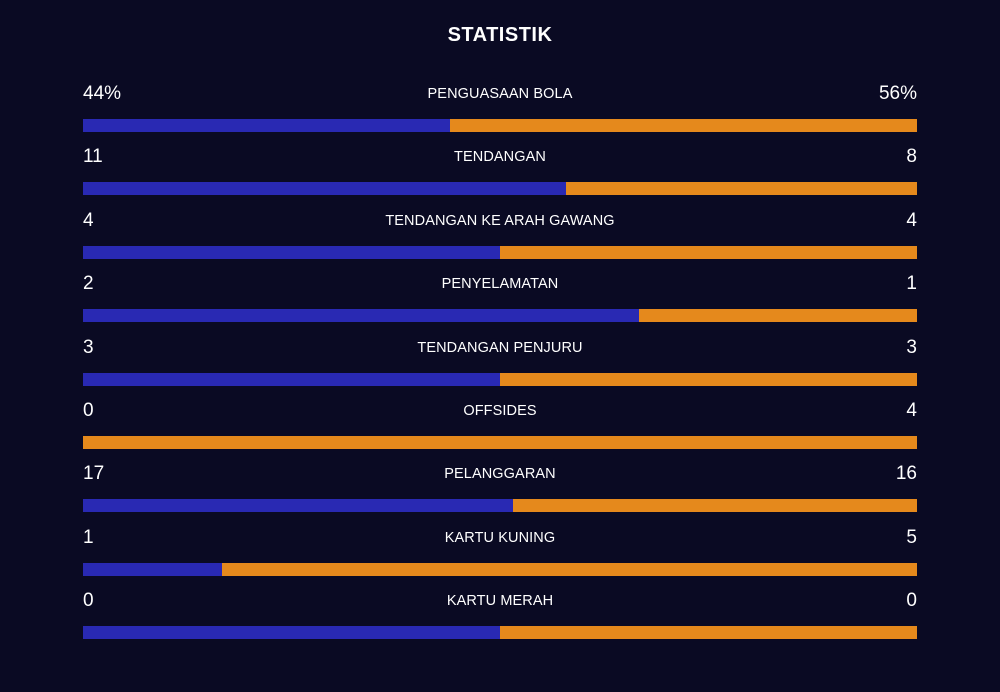  What do you see at coordinates (500, 618) in the screenshot?
I see `stat-row: 0 KARTU MERAH 0` at bounding box center [500, 618].